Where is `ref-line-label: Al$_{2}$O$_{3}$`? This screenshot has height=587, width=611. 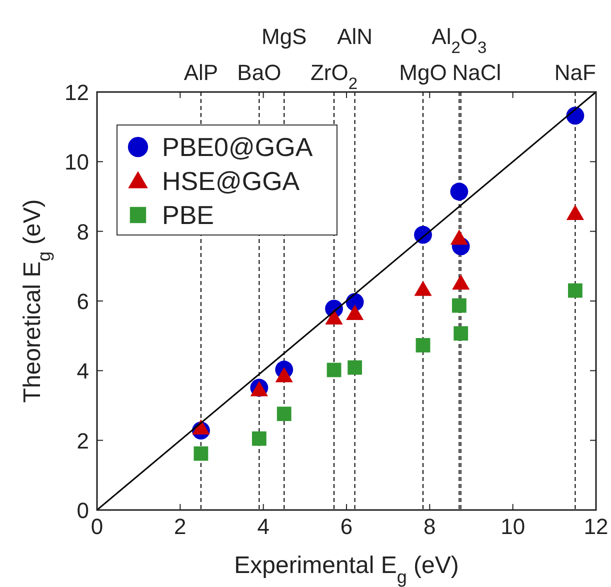
ref-line-label: Al$_{2}$O$_{3}$ is located at coordinates (459, 40).